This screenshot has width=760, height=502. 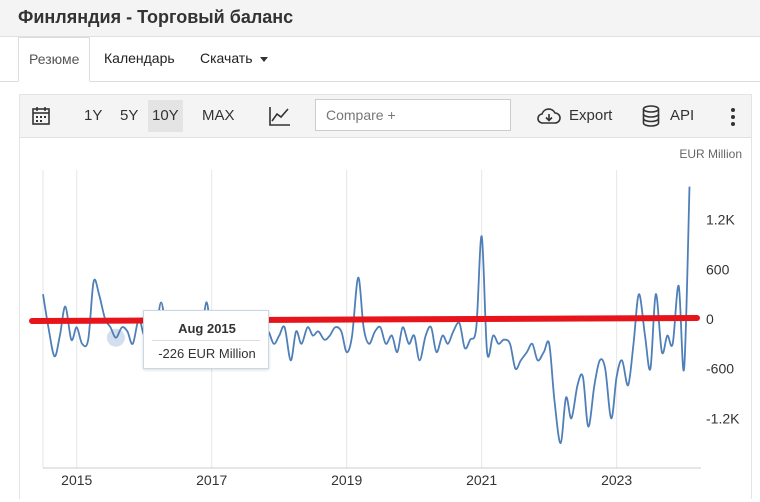 I want to click on tab-download-label: Скачать, so click(x=226, y=58).